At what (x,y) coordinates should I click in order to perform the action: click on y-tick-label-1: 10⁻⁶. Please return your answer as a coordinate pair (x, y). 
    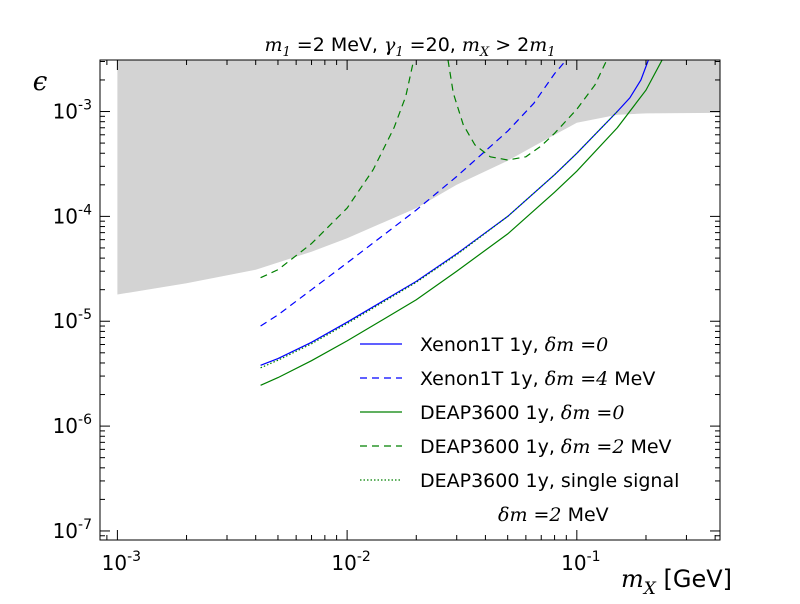
    Looking at the image, I should click on (73, 425).